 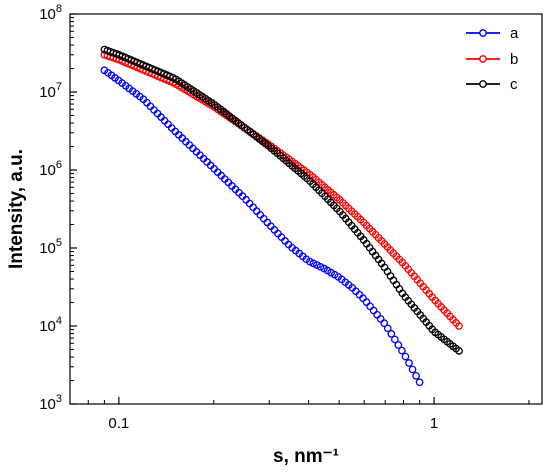 I want to click on y-tick-label: 10⁴, so click(x=50, y=325).